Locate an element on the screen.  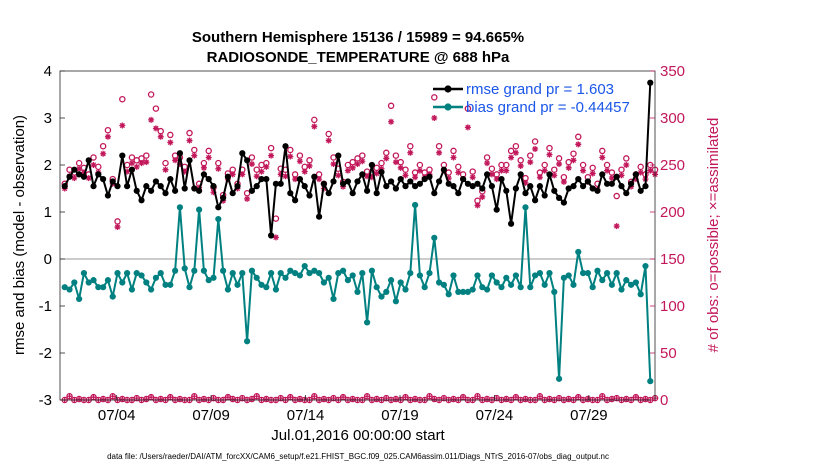
y-right-tick-label: 250 is located at coordinates (672, 165).